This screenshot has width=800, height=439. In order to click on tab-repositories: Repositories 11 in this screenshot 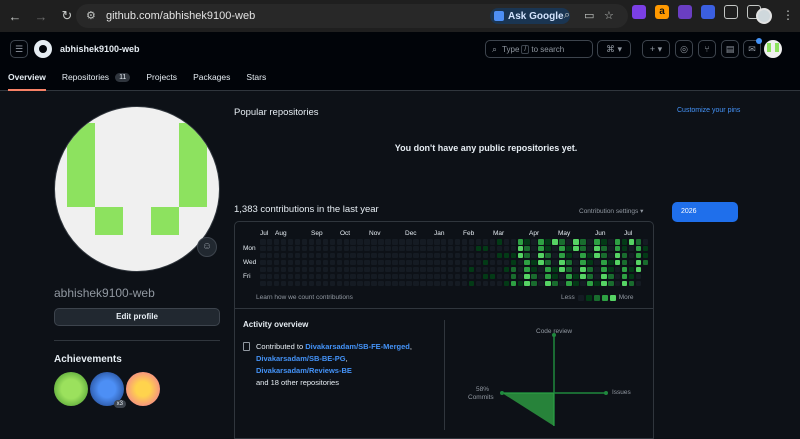, I will do `click(96, 77)`.